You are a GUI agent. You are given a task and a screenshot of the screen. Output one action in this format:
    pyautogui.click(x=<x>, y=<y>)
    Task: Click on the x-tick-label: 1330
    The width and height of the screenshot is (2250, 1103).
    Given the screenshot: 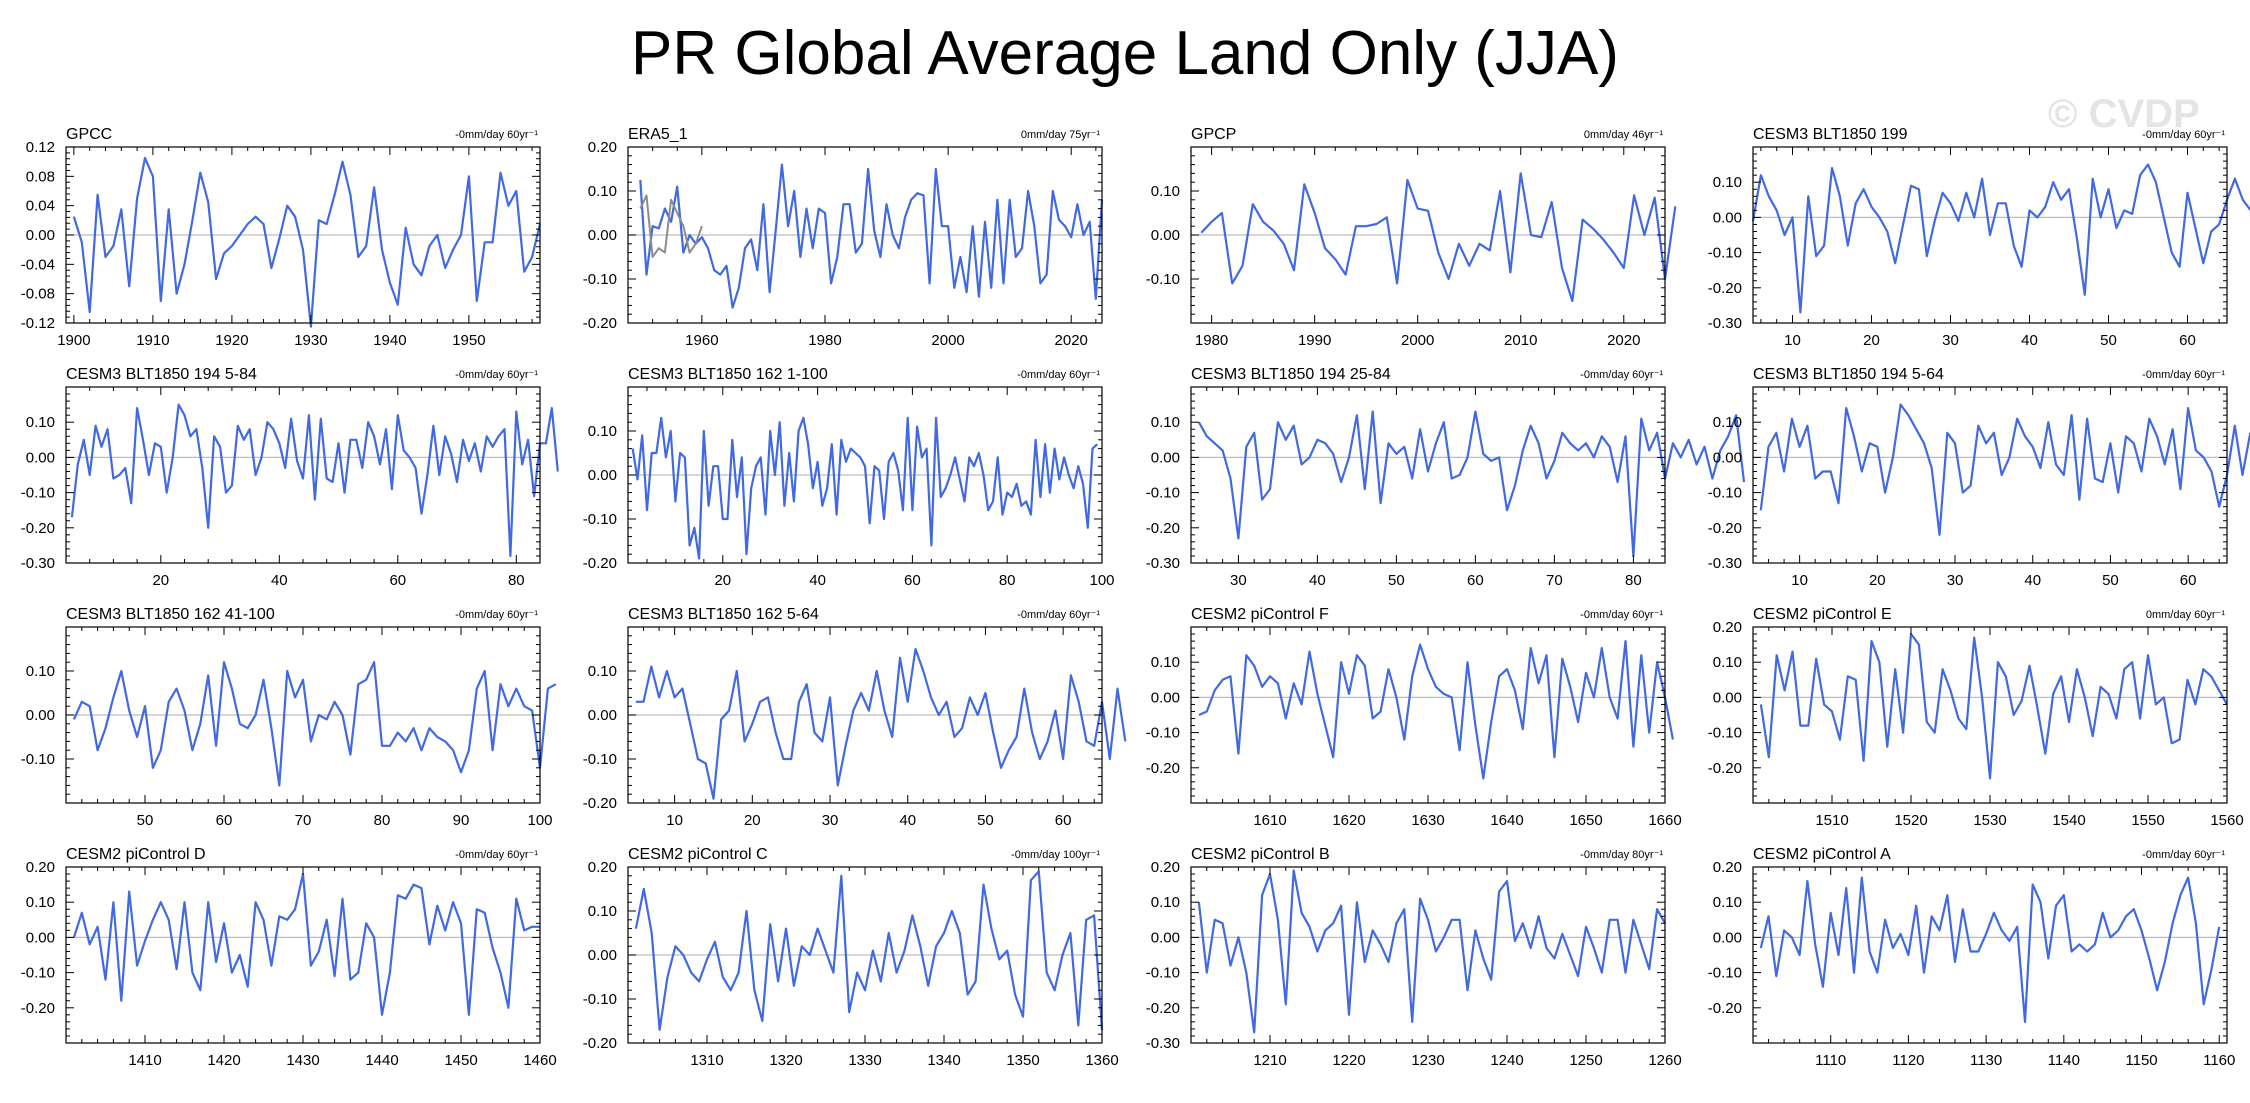 What is the action you would take?
    pyautogui.click(x=864, y=1060)
    